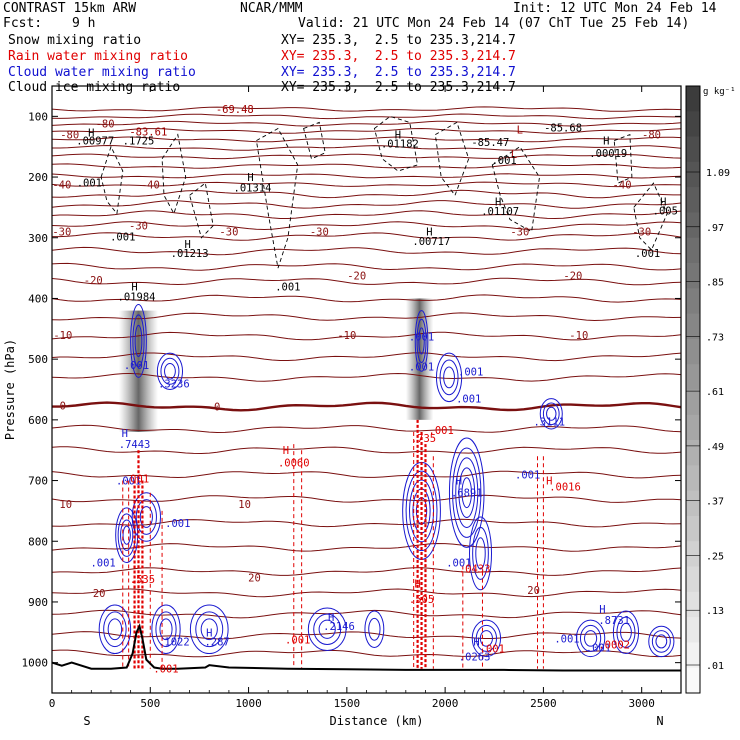 Image resolution: width=740 pixels, height=740 pixels. Describe the element at coordinates (98, 56) in the screenshot. I see `field-name-rain: Rain water mixing ratio` at that location.